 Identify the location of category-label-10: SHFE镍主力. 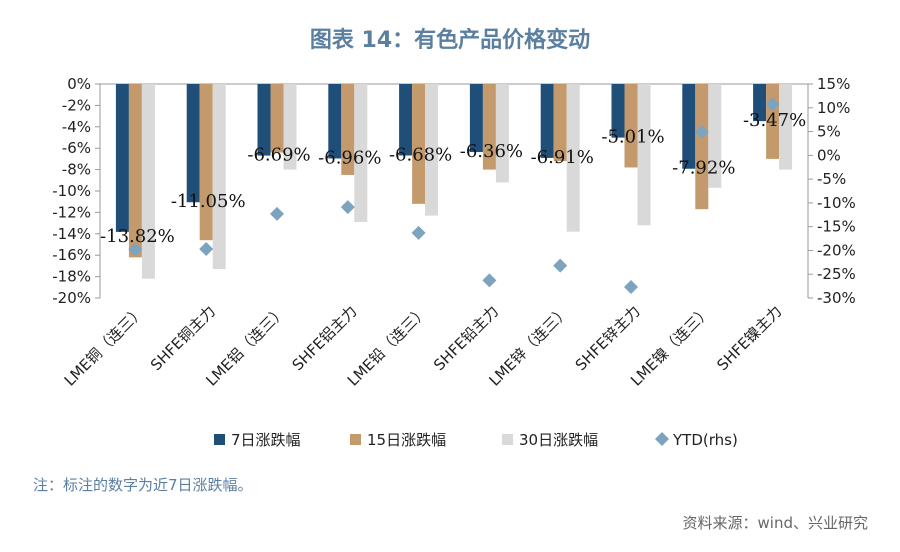
(749, 338).